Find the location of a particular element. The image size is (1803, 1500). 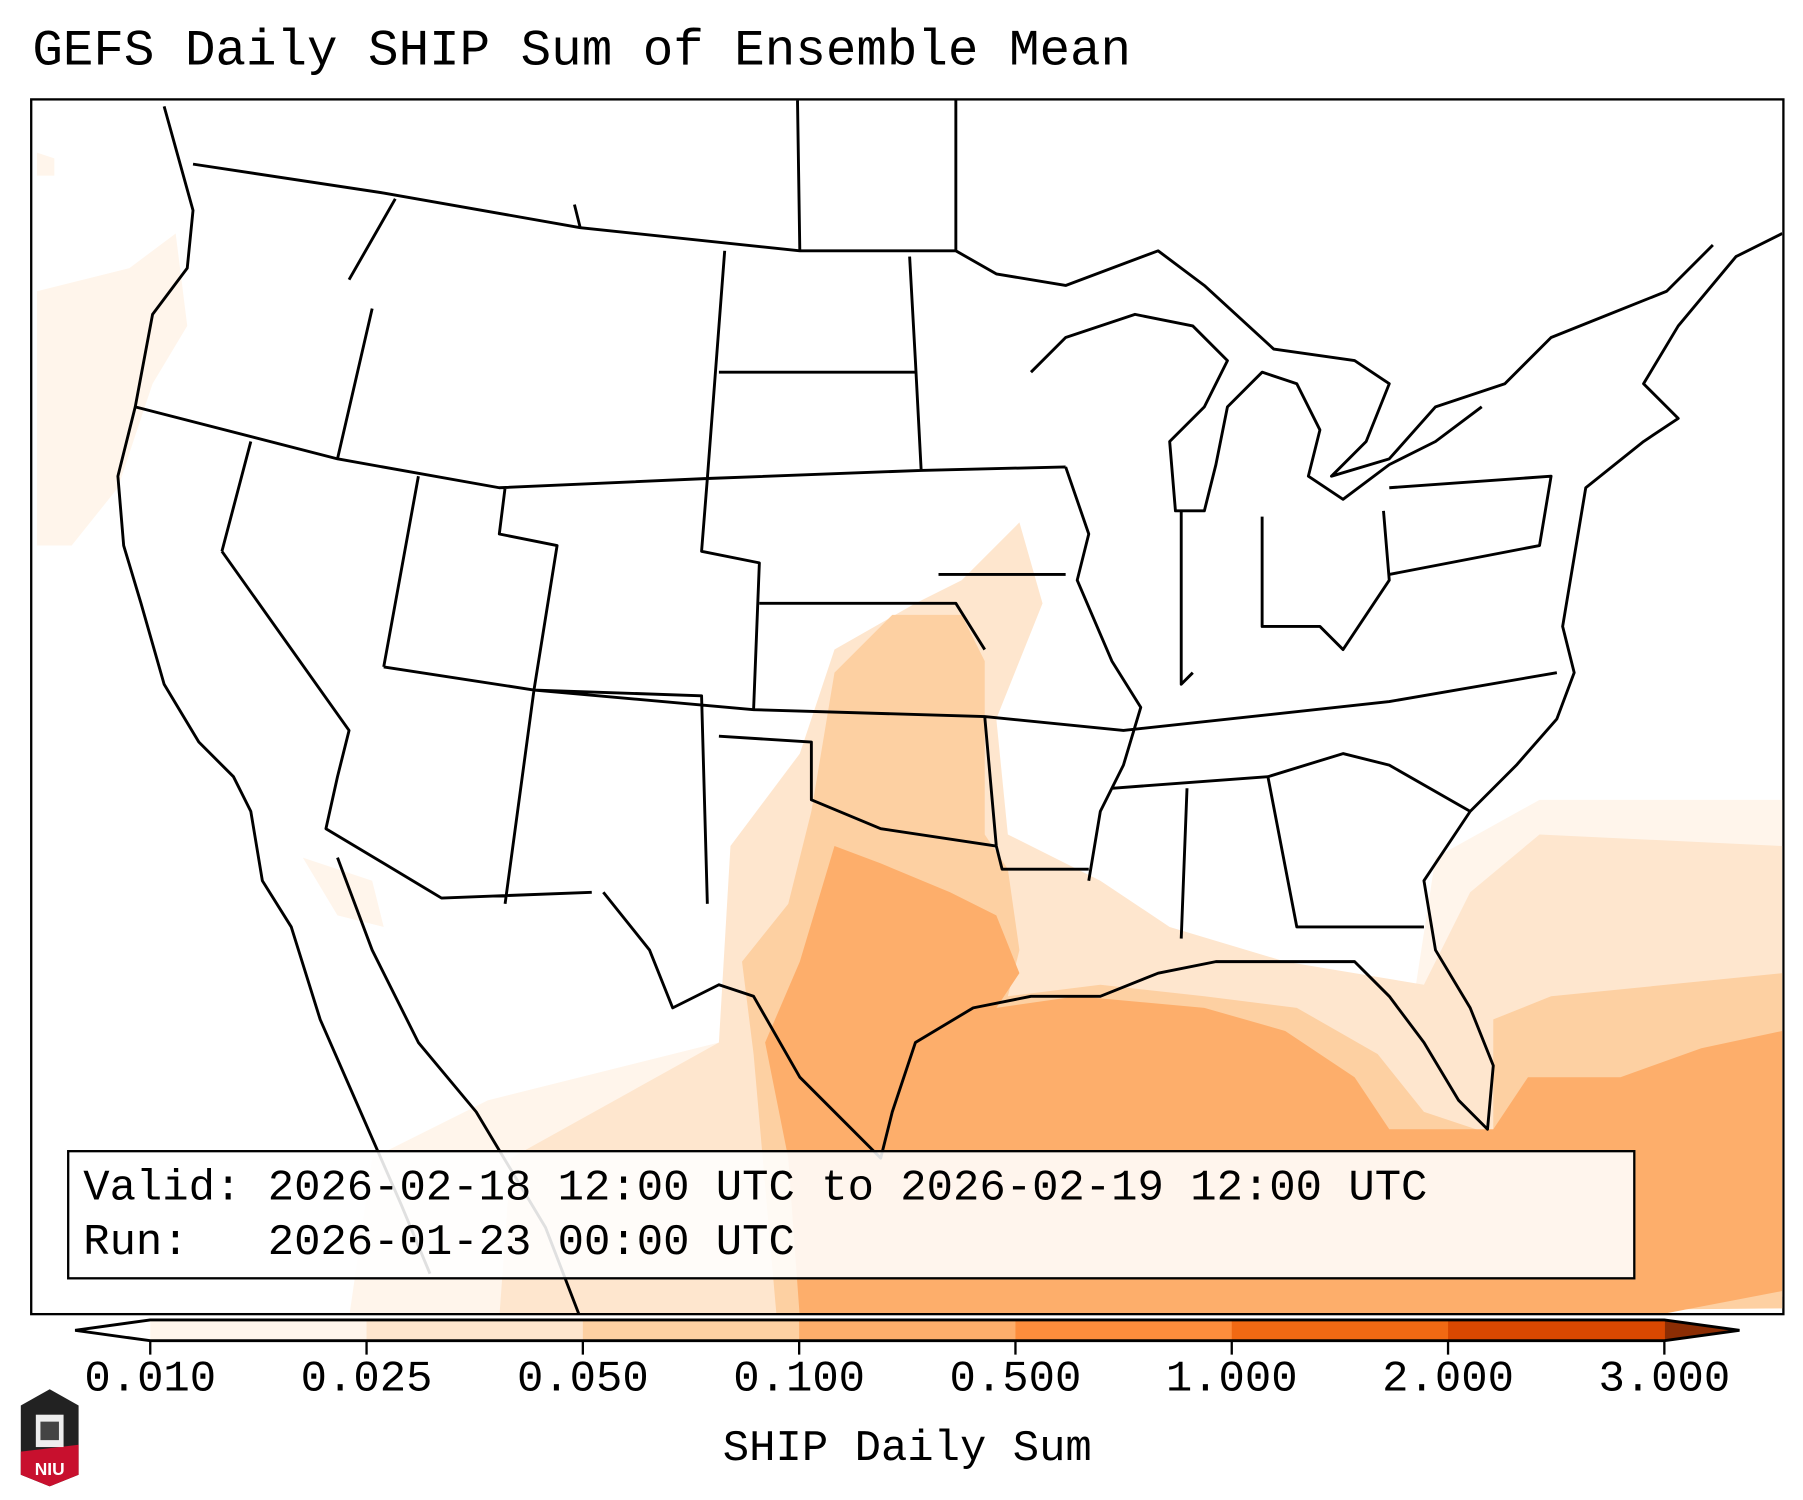

colorbar-tick-label: 0.050 is located at coordinates (582, 1379).